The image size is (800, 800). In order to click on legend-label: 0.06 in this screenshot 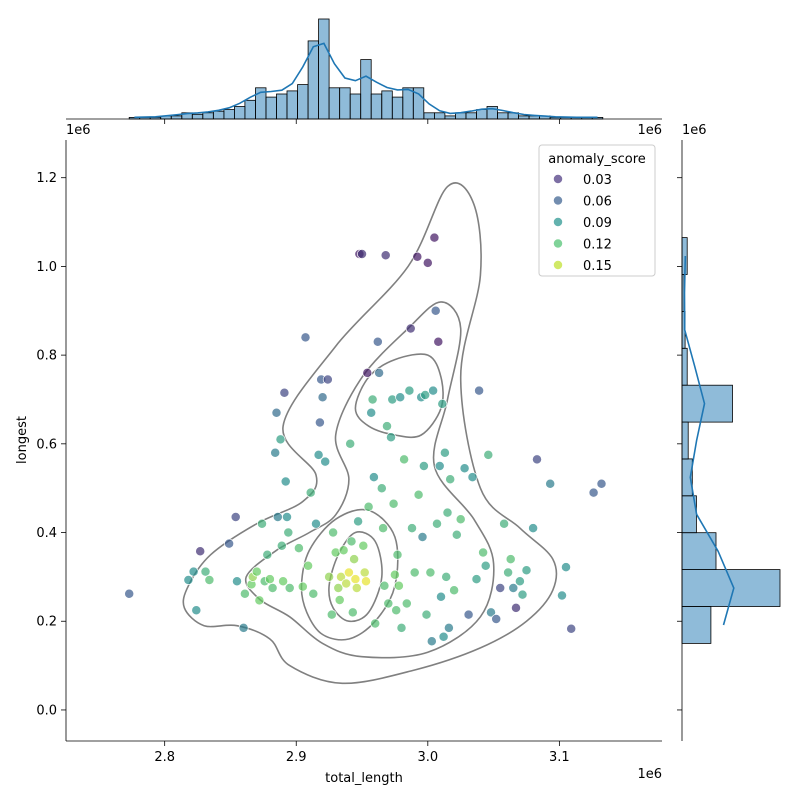, I will do `click(597, 202)`.